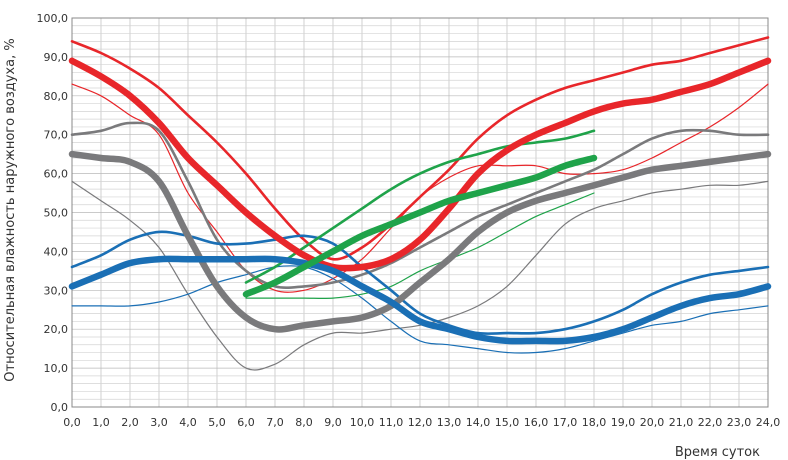 Image resolution: width=788 pixels, height=460 pixels. What do you see at coordinates (56, 251) in the screenshot?
I see `y-tick-label: 40,0` at bounding box center [56, 251].